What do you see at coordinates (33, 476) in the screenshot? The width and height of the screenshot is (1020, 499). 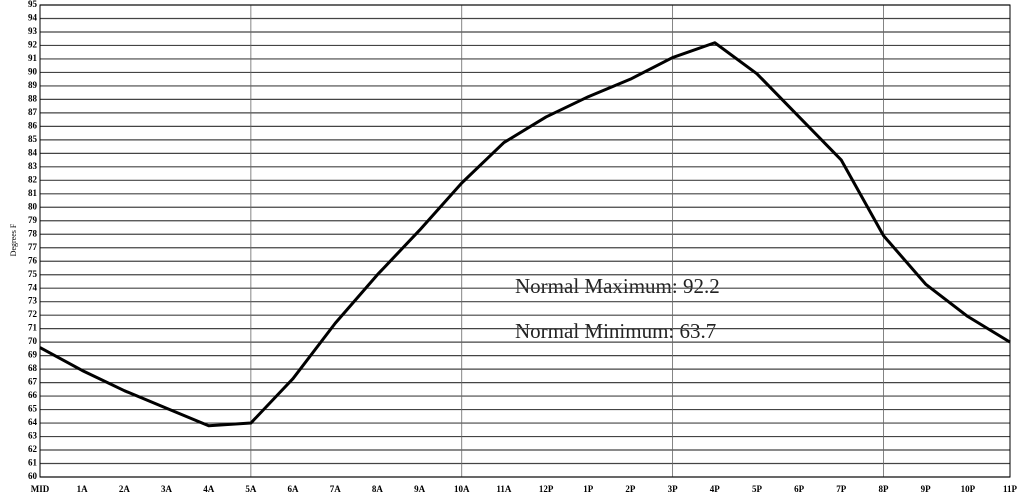 I see `y-tick-label: 60` at bounding box center [33, 476].